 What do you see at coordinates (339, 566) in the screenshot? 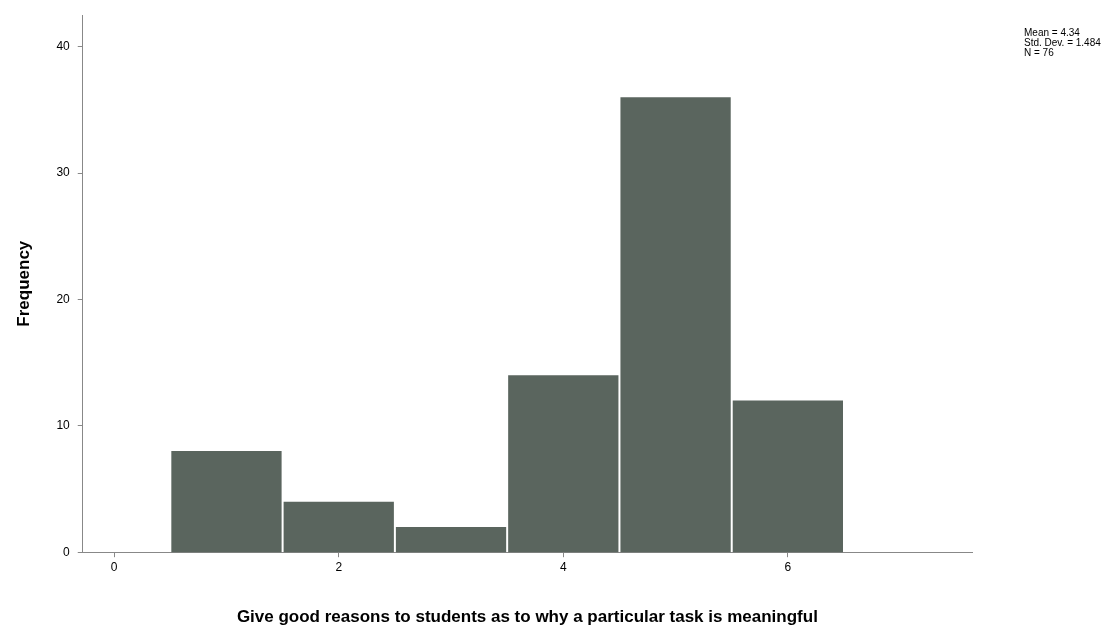
I see `x-tick-label: 2` at bounding box center [339, 566].